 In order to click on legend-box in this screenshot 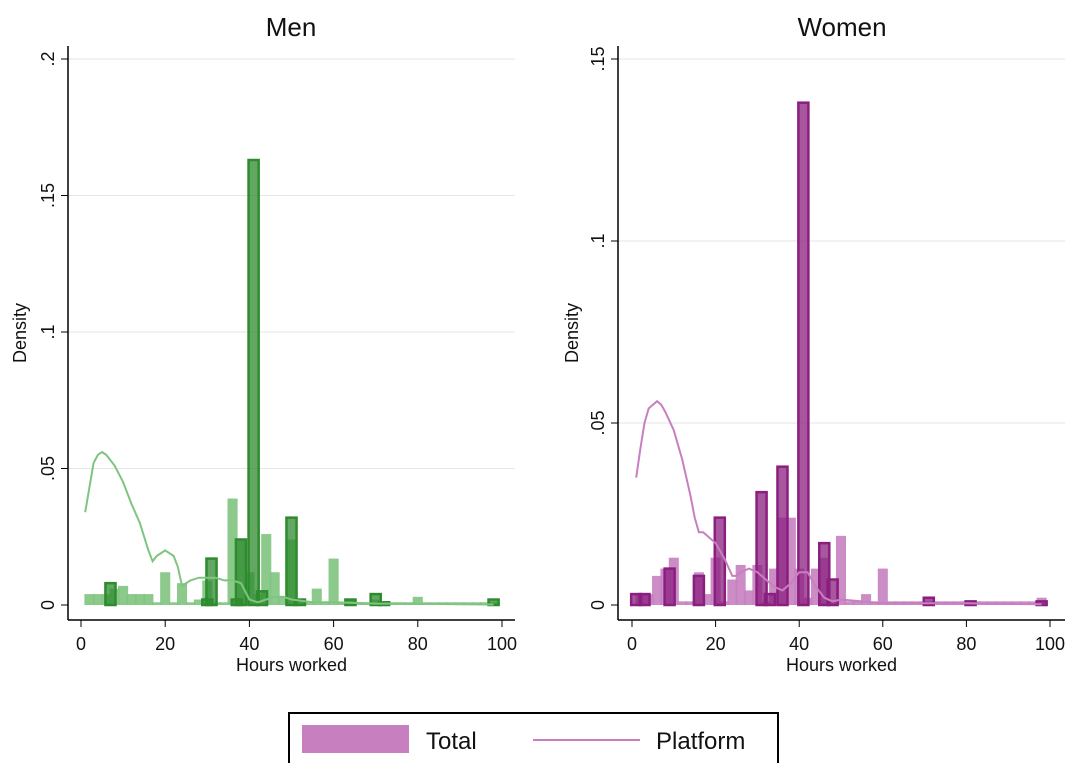, I will do `click(533, 737)`.